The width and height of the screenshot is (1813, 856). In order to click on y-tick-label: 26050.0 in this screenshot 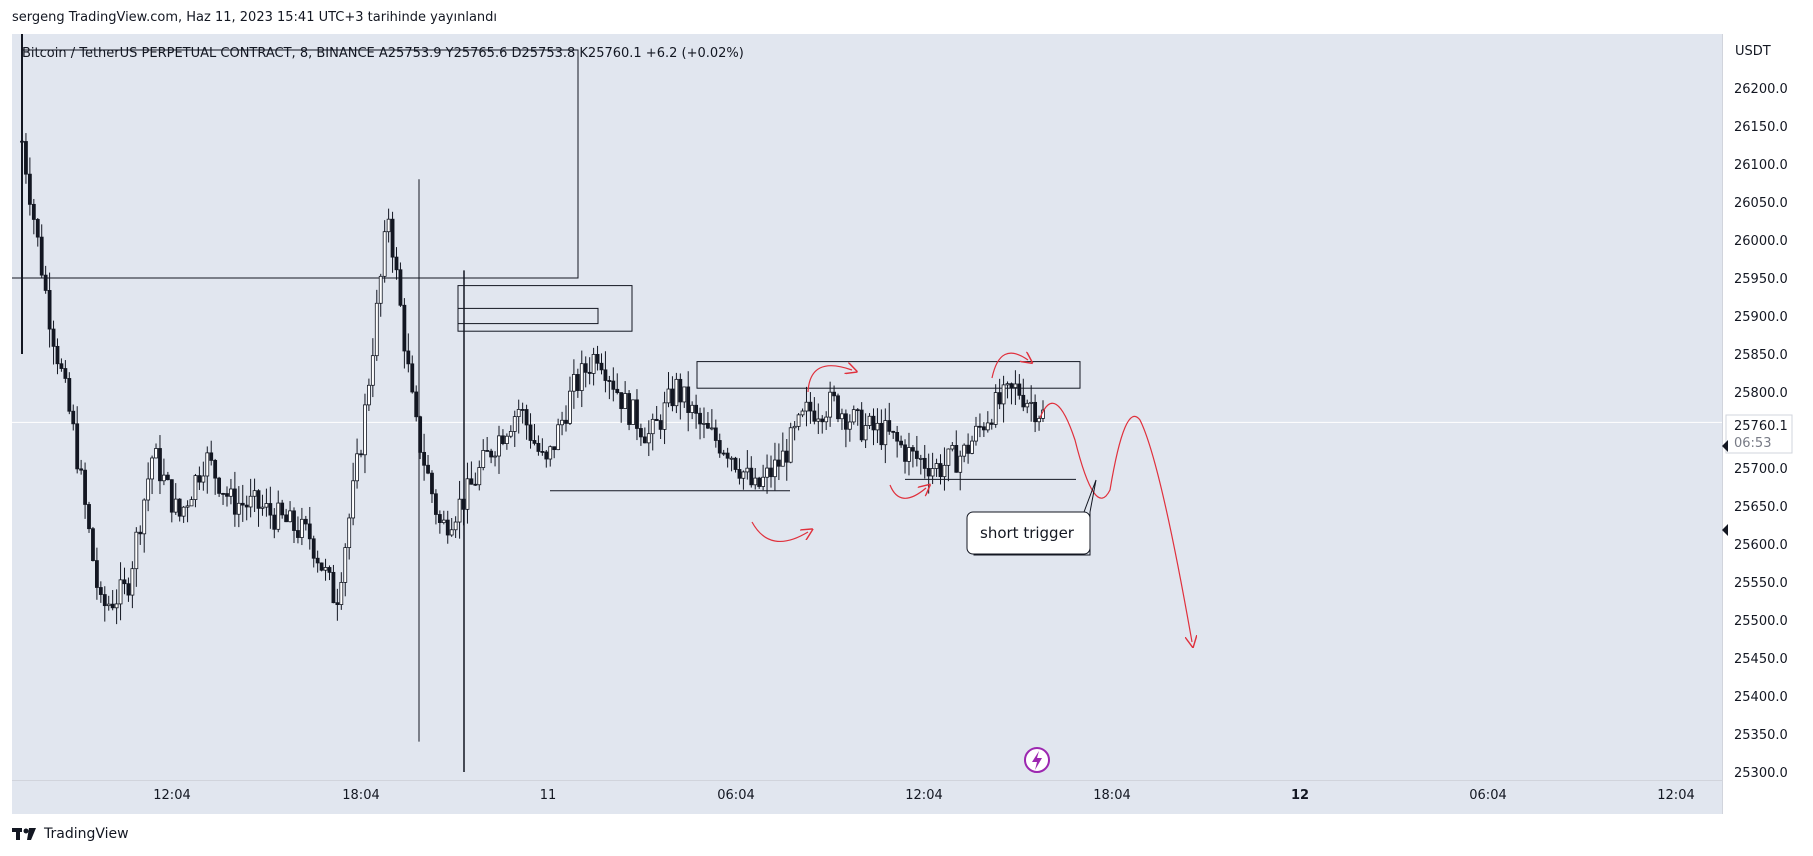, I will do `click(1761, 203)`.